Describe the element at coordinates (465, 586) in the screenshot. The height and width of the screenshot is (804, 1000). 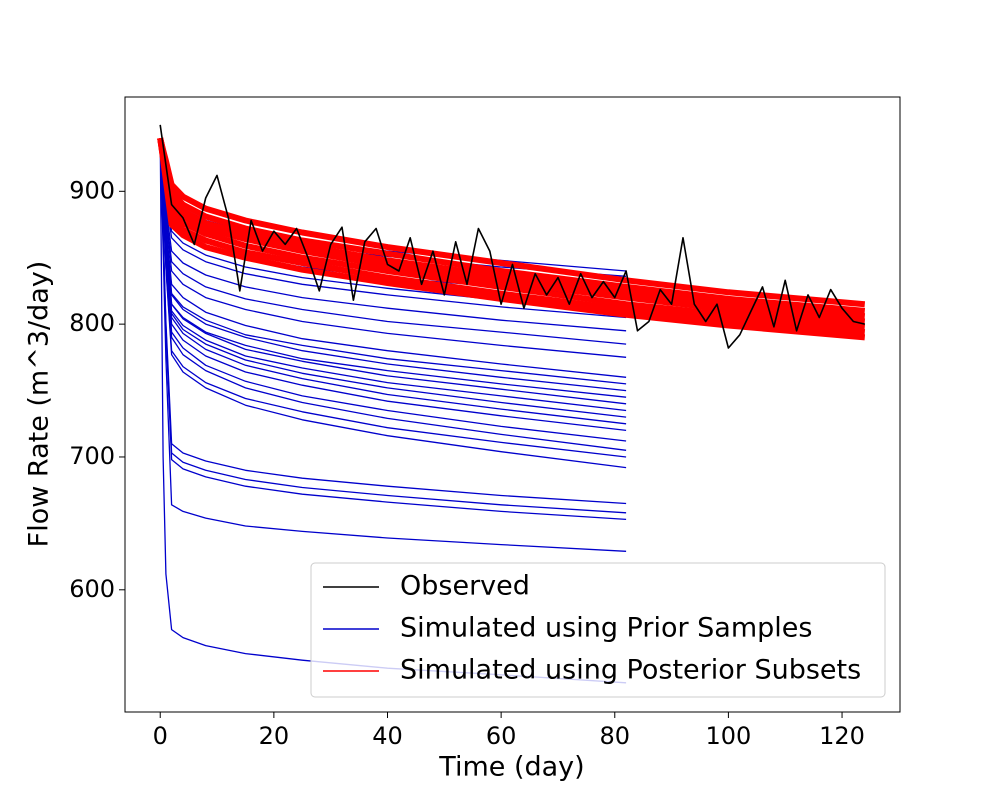
I see `legend-label: Observed` at that location.